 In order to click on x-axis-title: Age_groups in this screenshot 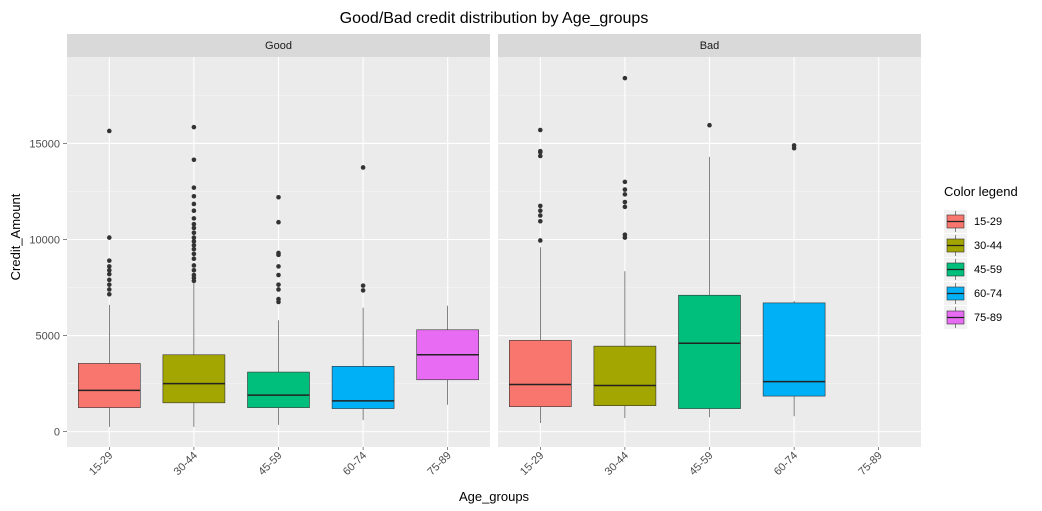, I will do `click(494, 496)`.